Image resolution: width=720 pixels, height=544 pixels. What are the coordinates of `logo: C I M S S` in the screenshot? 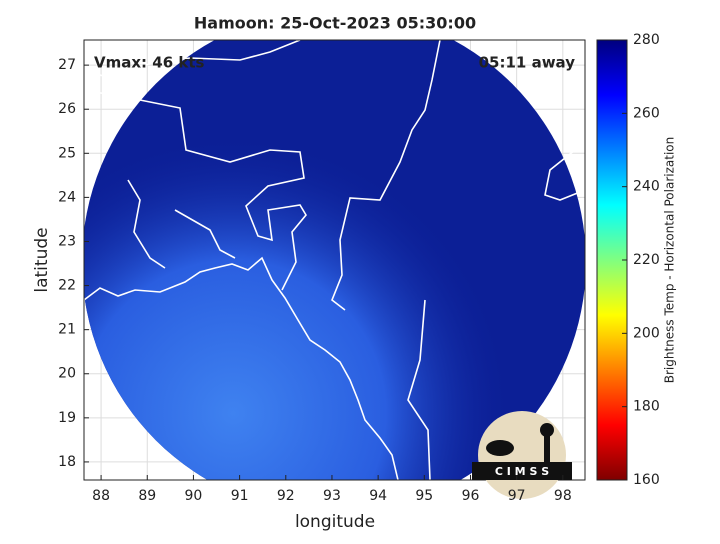 It's located at (522, 455).